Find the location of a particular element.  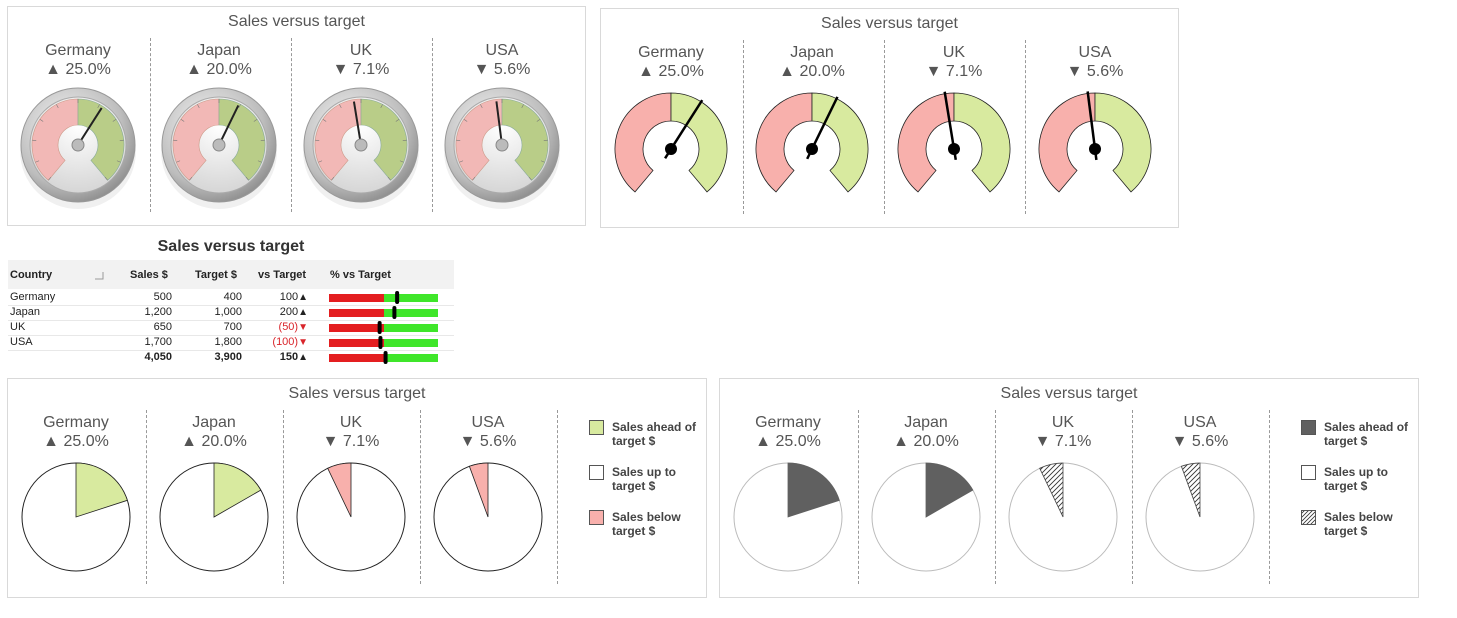

cell-country: Germany is located at coordinates (33, 297).